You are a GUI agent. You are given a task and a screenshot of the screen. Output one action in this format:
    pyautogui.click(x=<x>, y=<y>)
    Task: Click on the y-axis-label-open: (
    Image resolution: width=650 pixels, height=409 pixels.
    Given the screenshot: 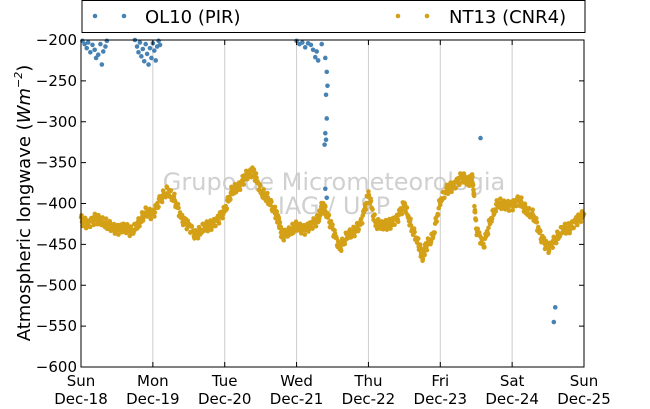 What is the action you would take?
    pyautogui.click(x=24, y=126)
    